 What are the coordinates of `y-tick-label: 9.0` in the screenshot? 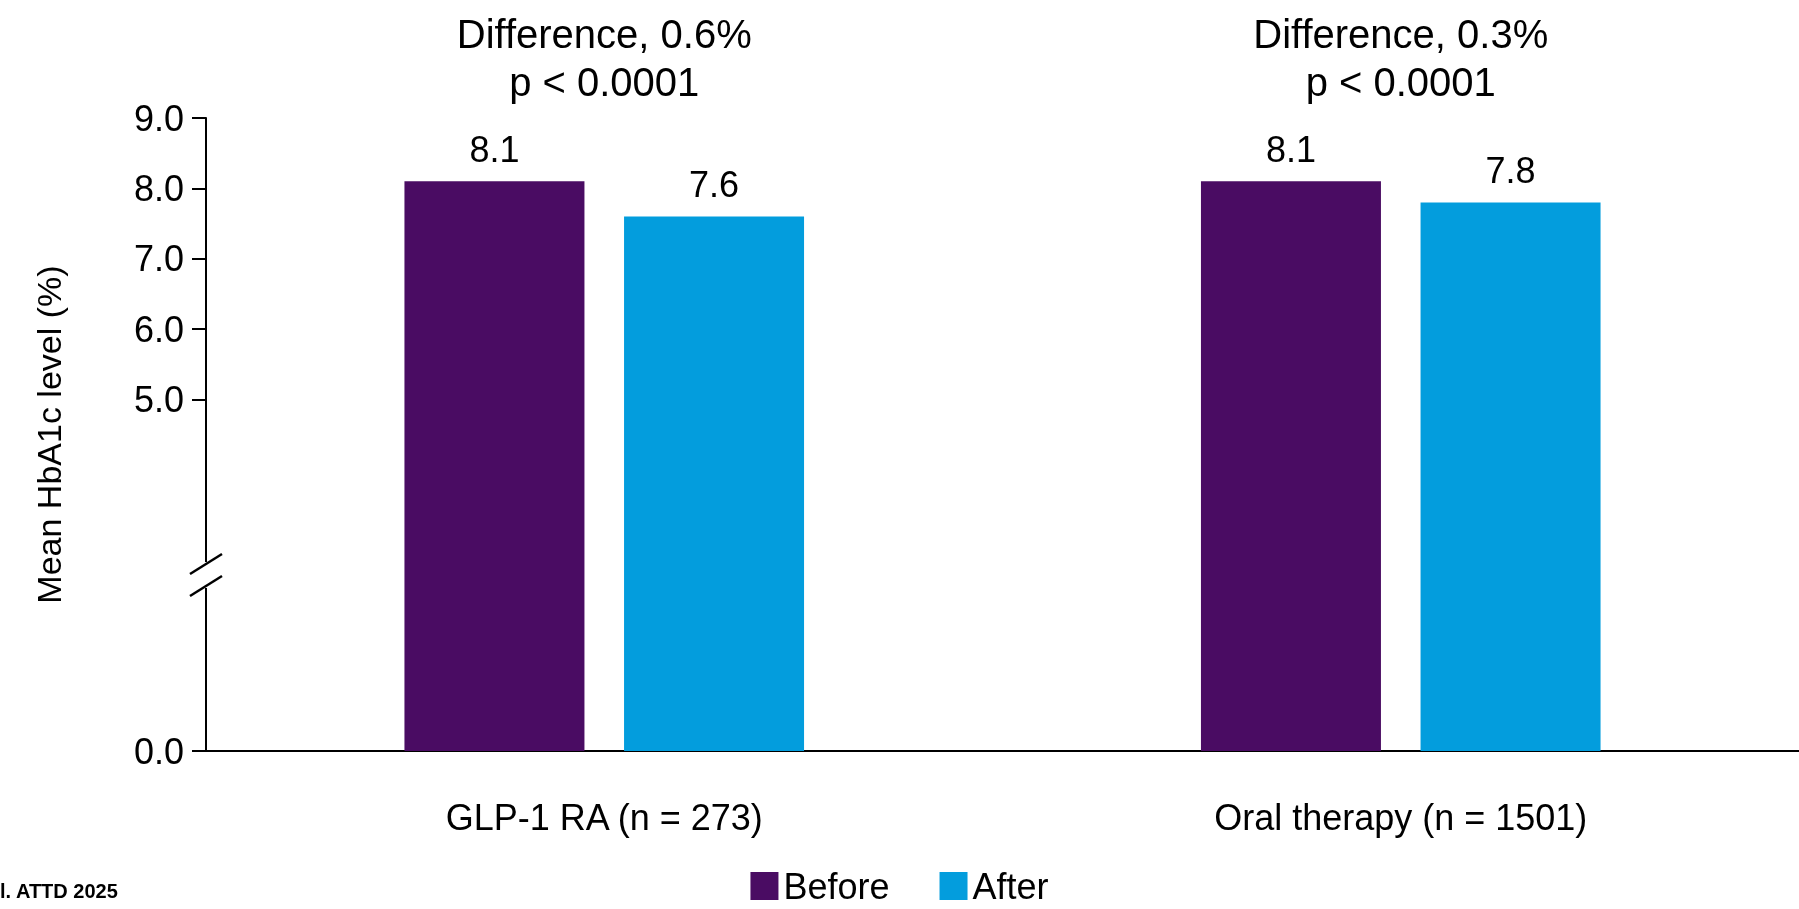 It's located at (158, 118).